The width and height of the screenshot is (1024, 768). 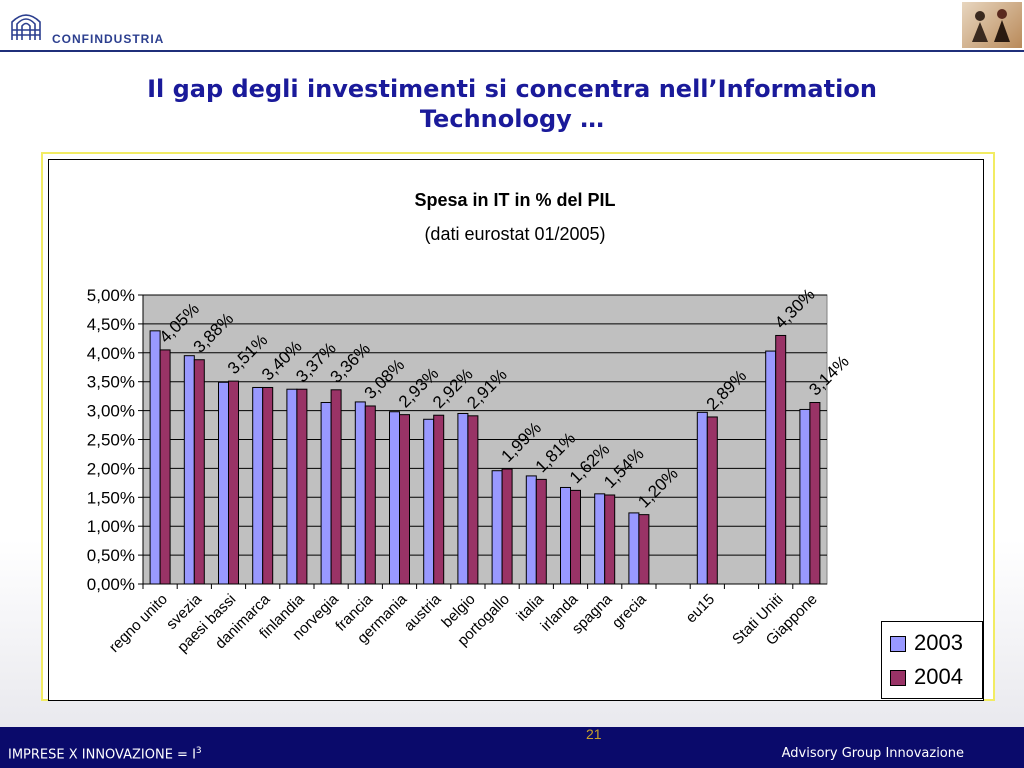 I want to click on legend-item-2003: 2003, so click(x=926, y=643).